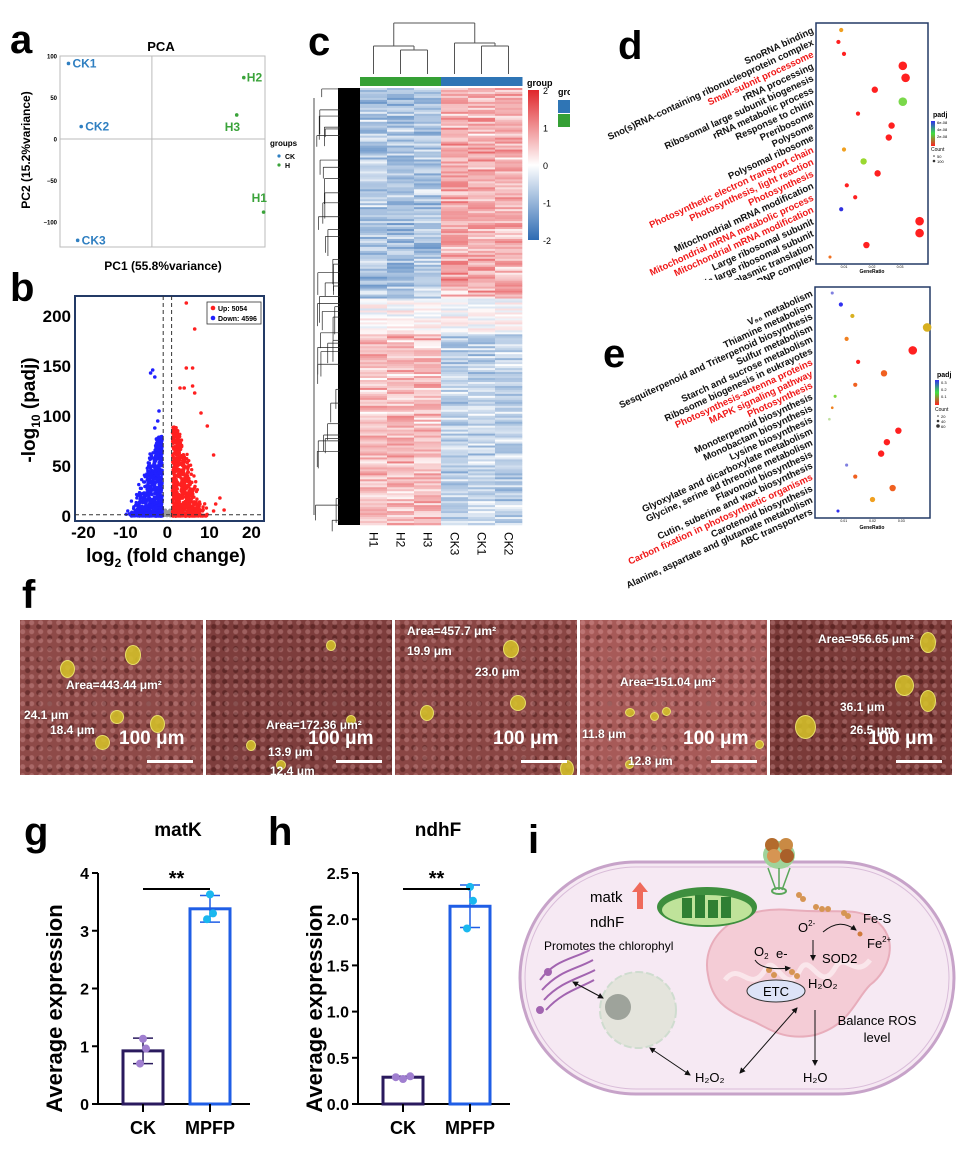 The height and width of the screenshot is (1153, 960). Describe the element at coordinates (117, 717) in the screenshot. I see `stomata-marker` at that location.